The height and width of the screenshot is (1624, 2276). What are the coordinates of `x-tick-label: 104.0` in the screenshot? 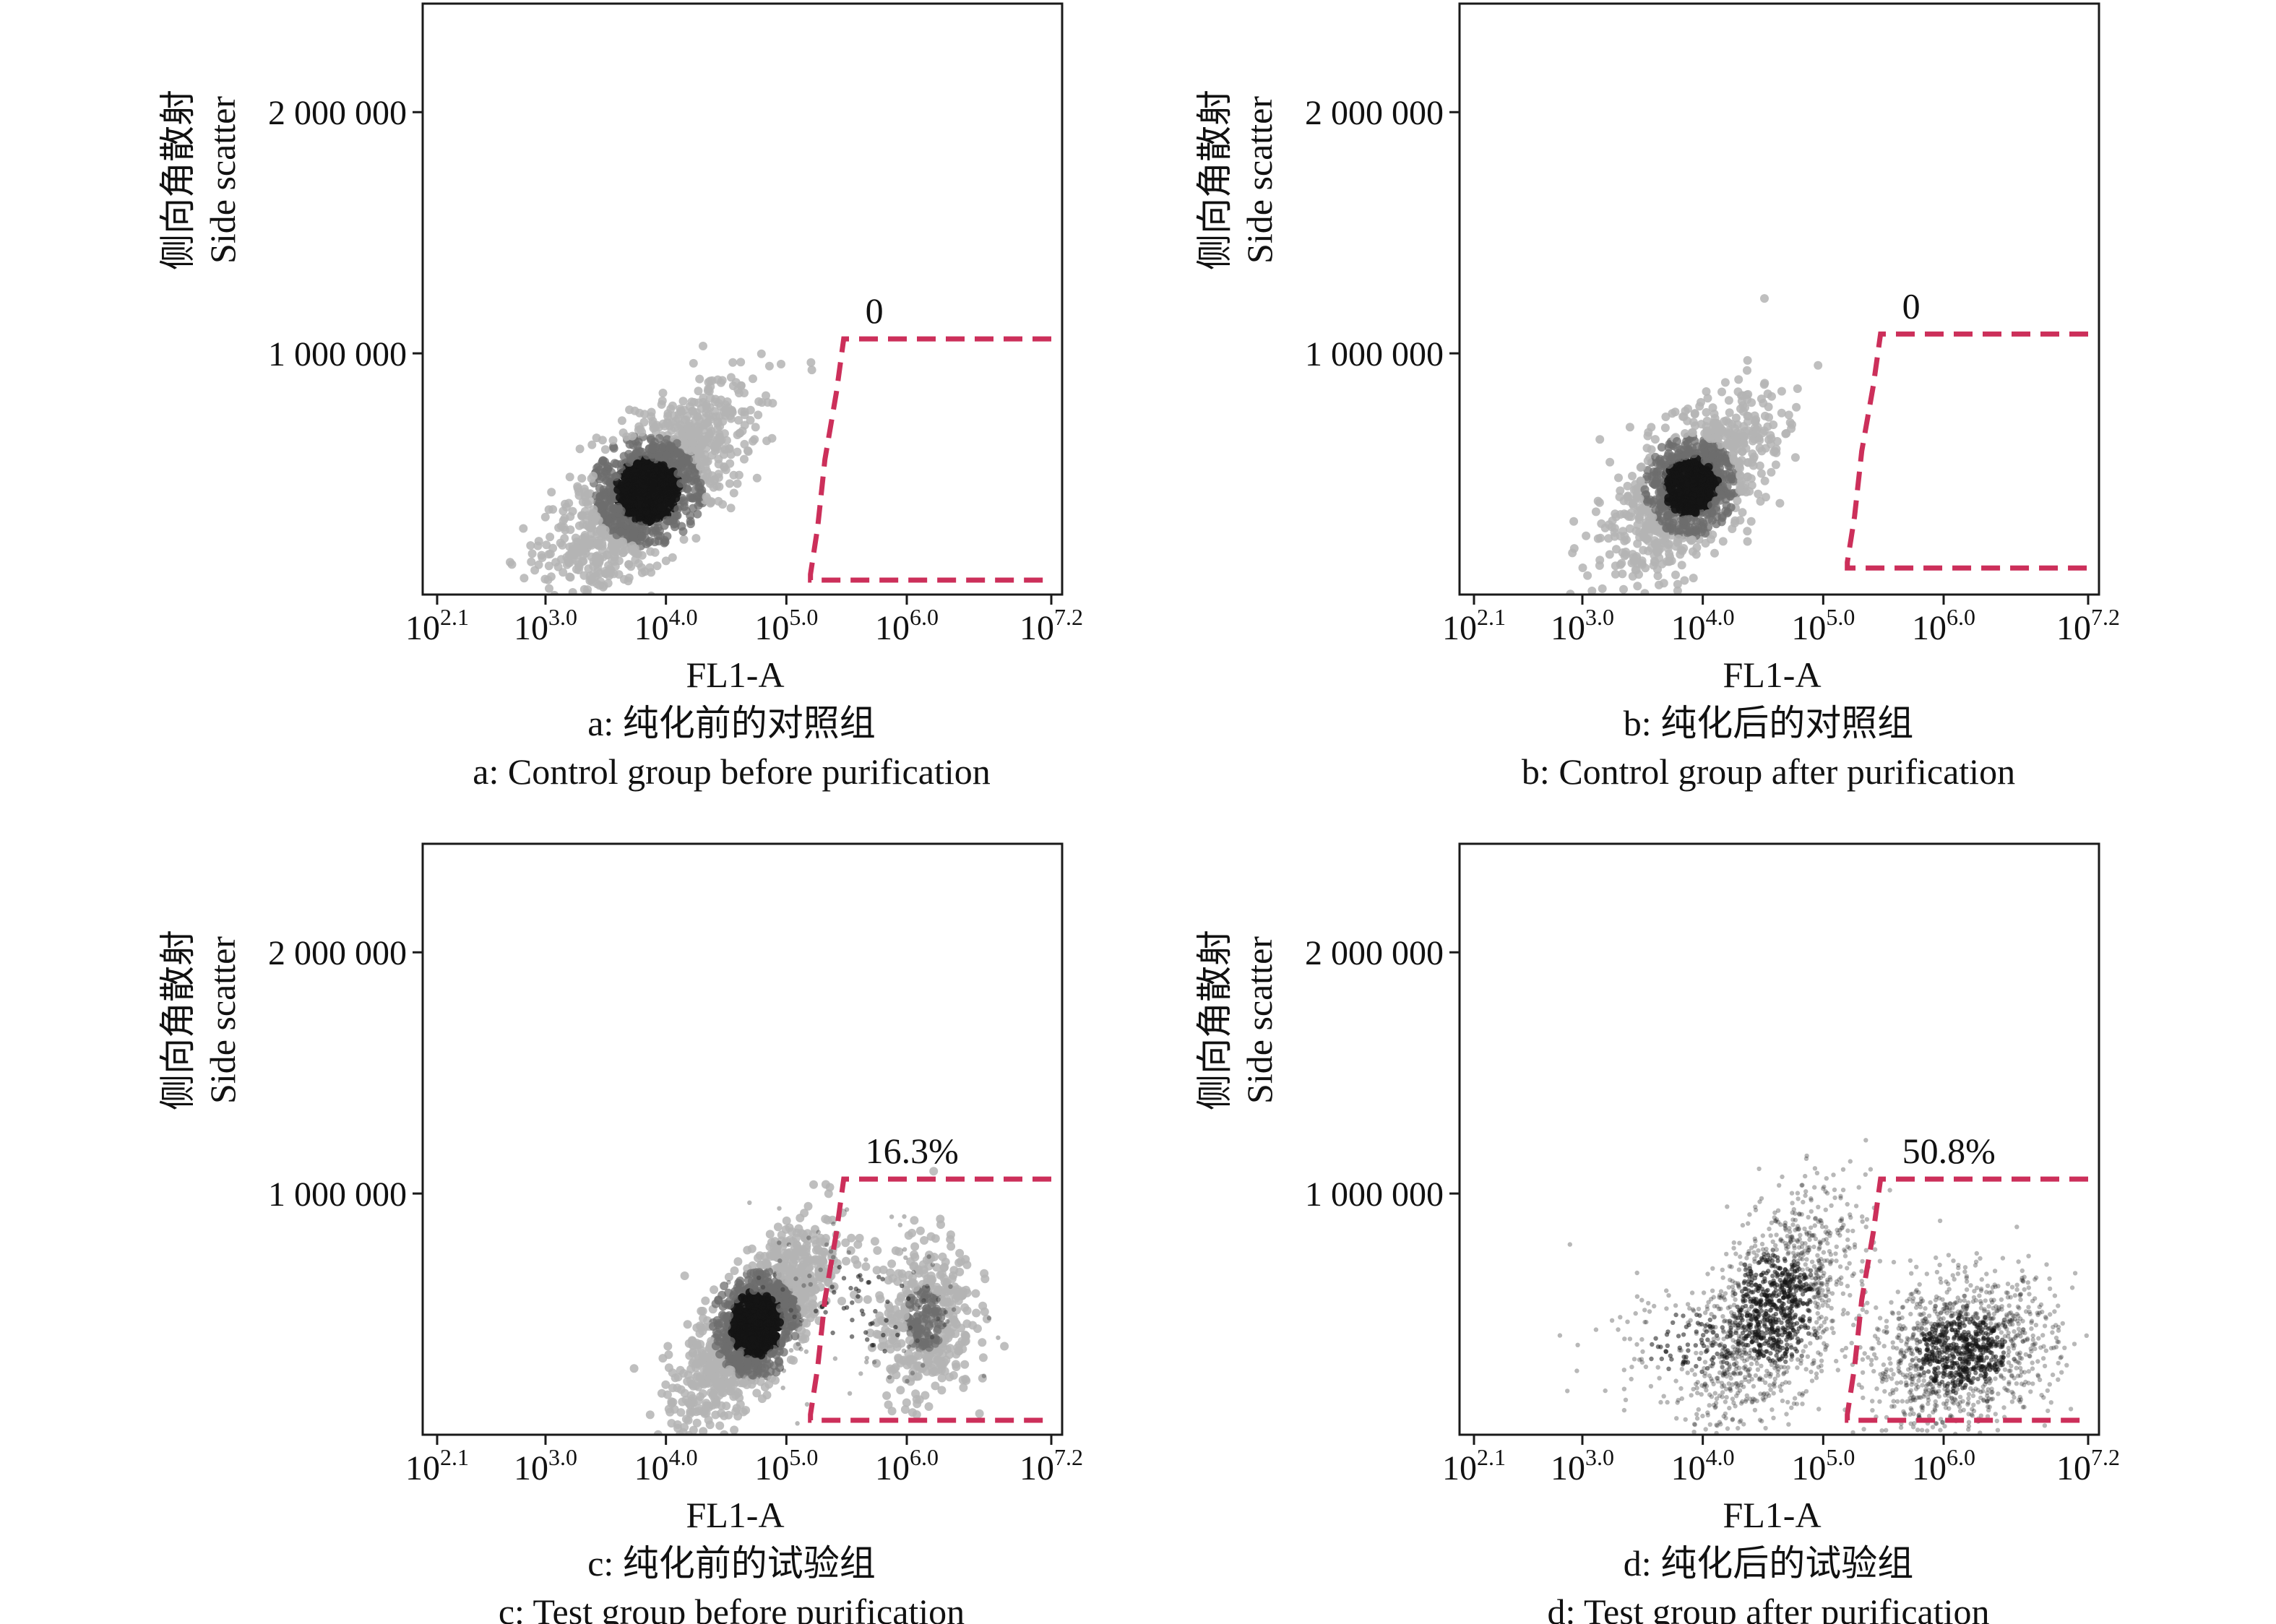 It's located at (1703, 625).